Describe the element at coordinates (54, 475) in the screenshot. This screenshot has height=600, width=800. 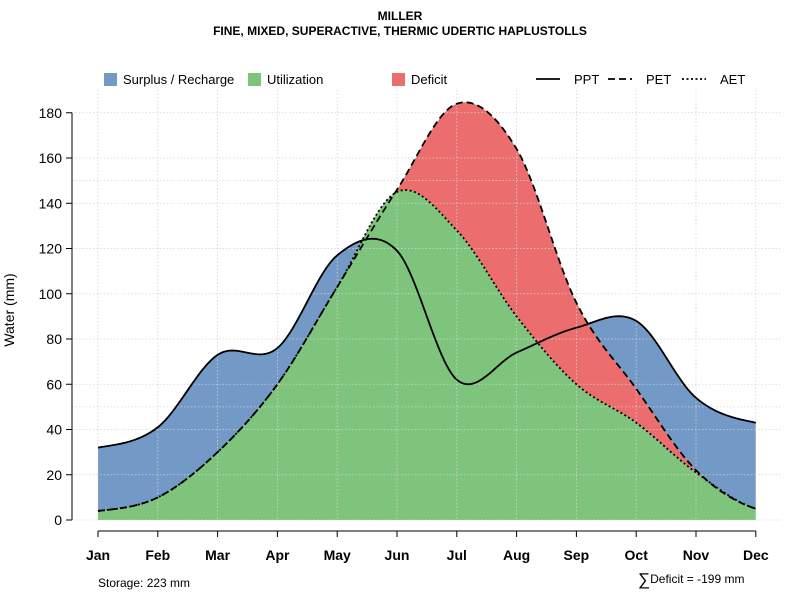
I see `y-tick-label: 20` at that location.